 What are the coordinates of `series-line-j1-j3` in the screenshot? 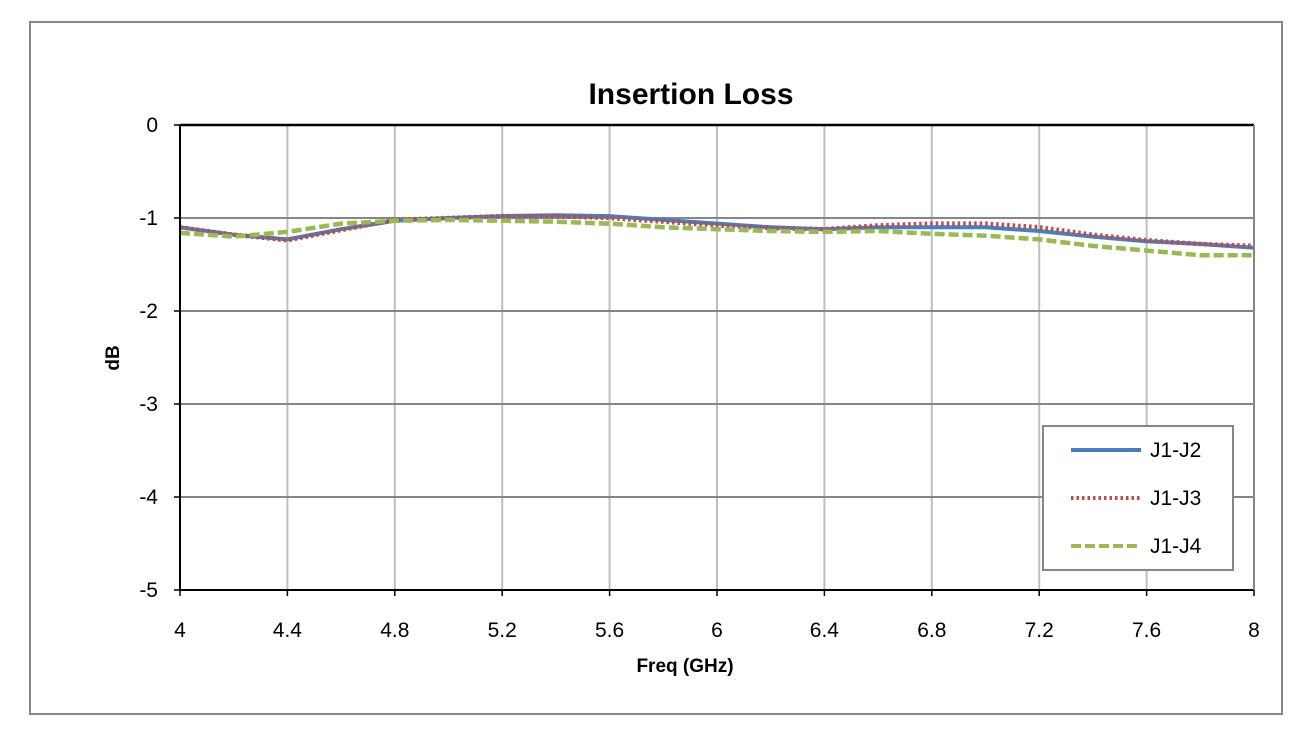 It's located at (717, 231).